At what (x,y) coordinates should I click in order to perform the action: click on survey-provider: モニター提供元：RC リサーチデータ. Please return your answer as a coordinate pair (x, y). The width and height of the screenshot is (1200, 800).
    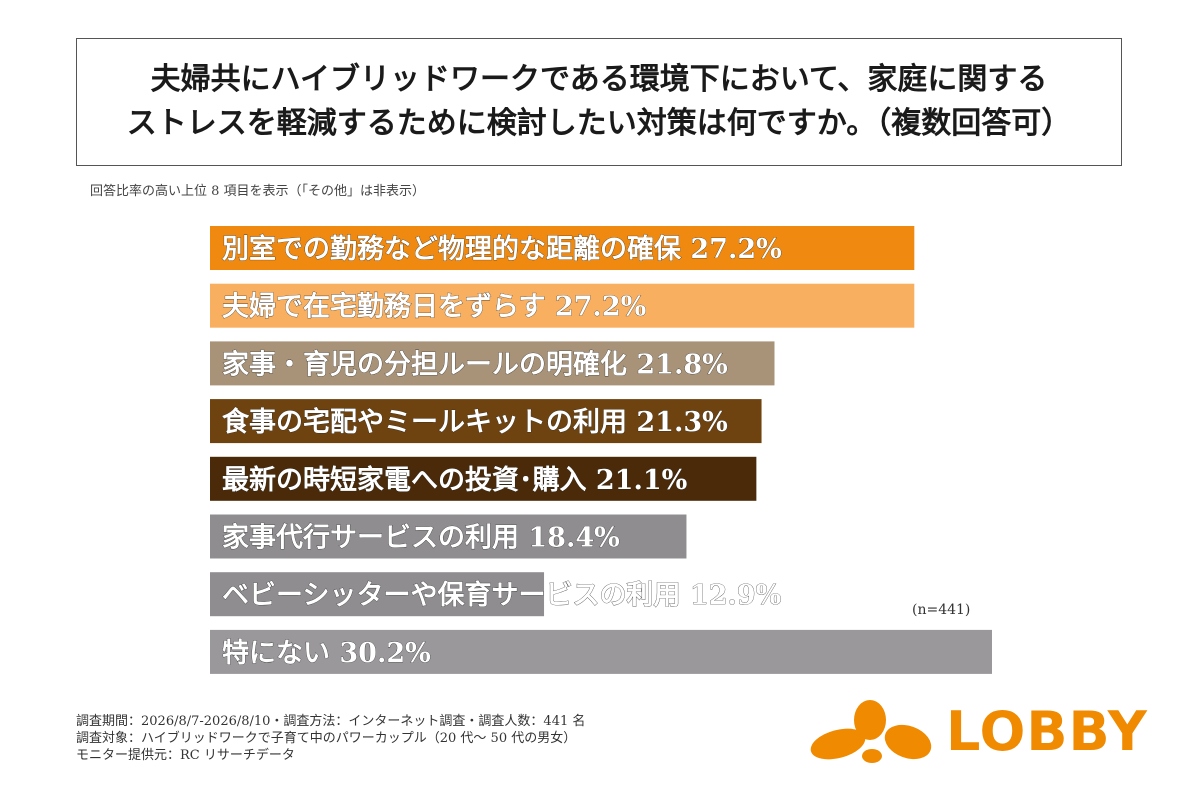
    Looking at the image, I should click on (185, 755).